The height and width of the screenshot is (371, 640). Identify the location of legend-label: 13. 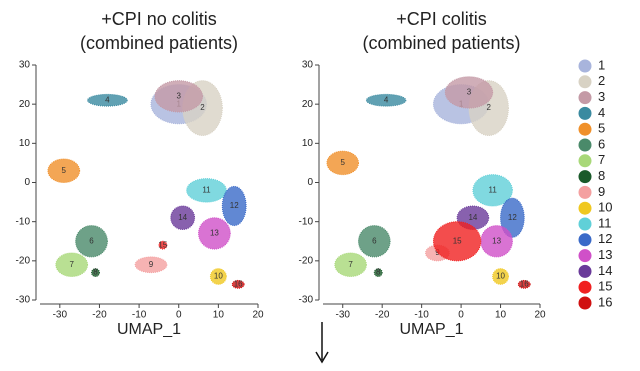
(605, 254).